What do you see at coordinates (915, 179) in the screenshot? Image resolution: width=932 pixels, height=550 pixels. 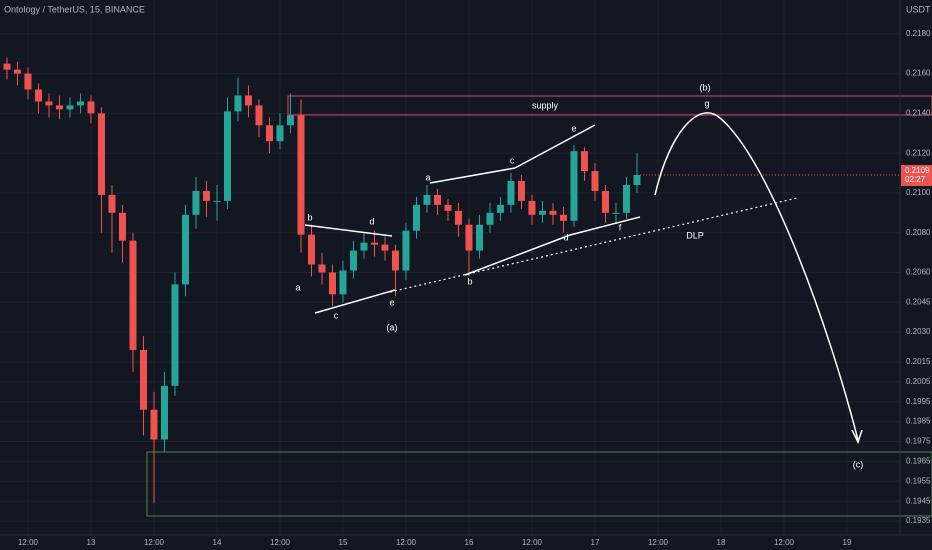 I see `countdown: 02:27` at bounding box center [915, 179].